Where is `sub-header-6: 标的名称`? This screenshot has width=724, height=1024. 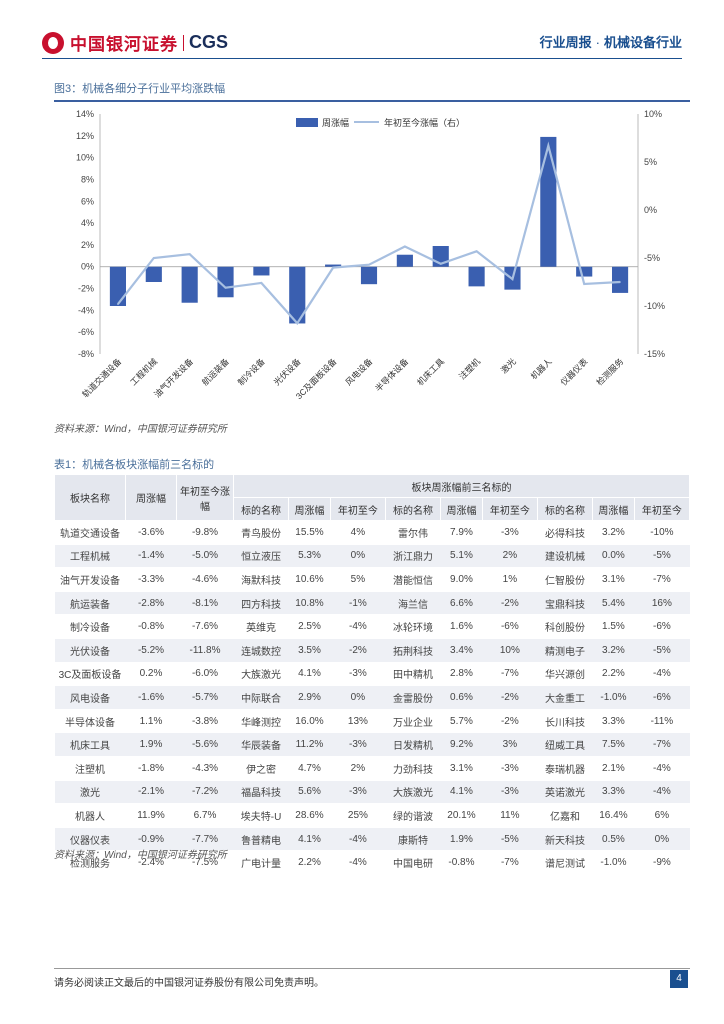
sub-header-6: 标的名称 is located at coordinates (565, 509).